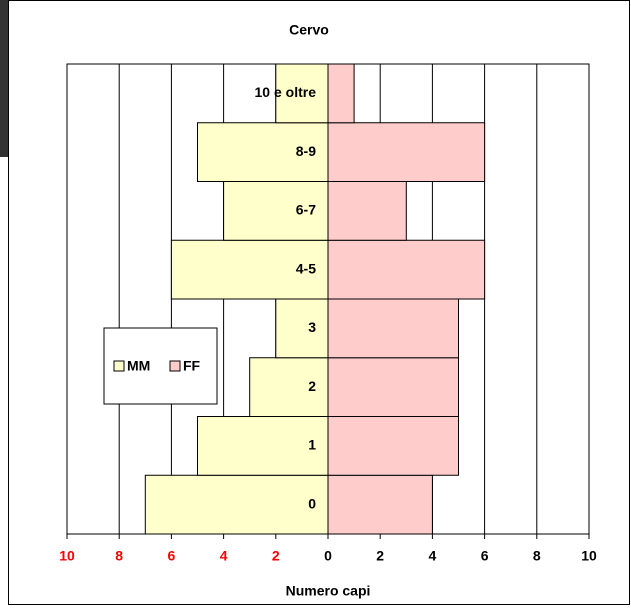  What do you see at coordinates (160, 366) in the screenshot?
I see `legend: MM FF` at bounding box center [160, 366].